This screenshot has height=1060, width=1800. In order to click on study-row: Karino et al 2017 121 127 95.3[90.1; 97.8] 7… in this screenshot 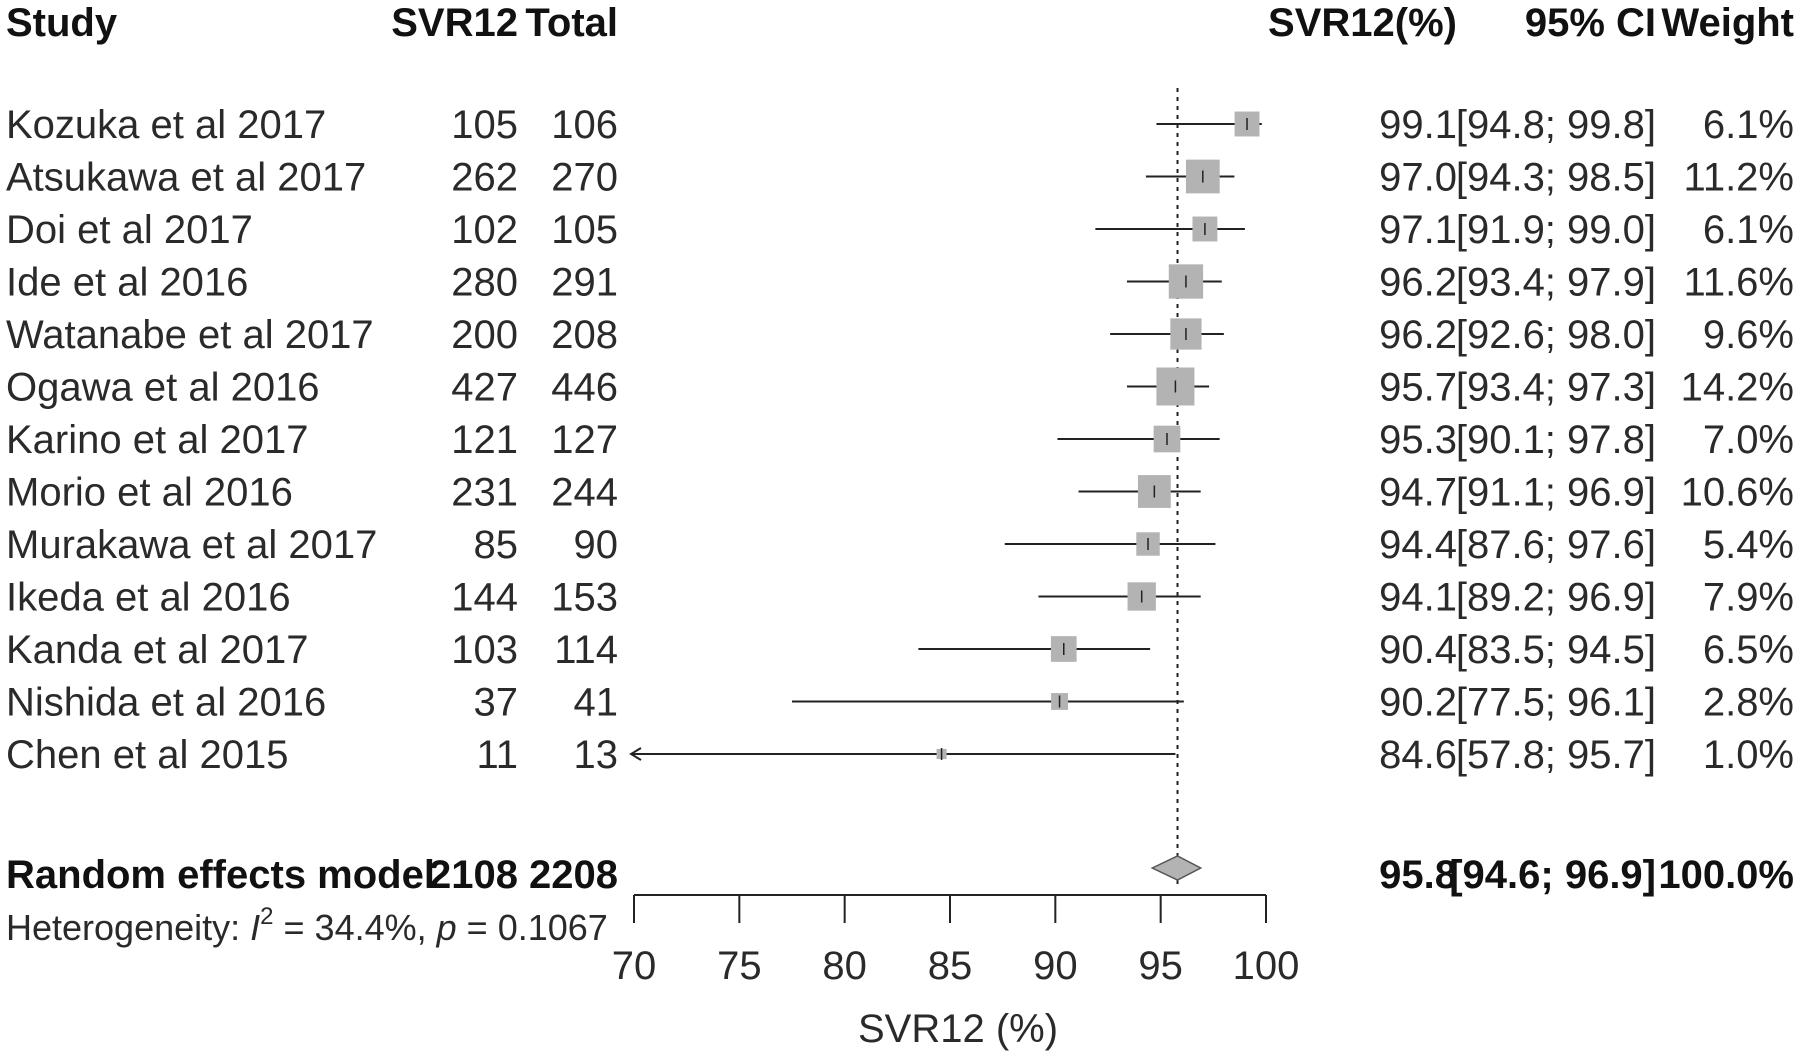, I will do `click(900, 440)`.